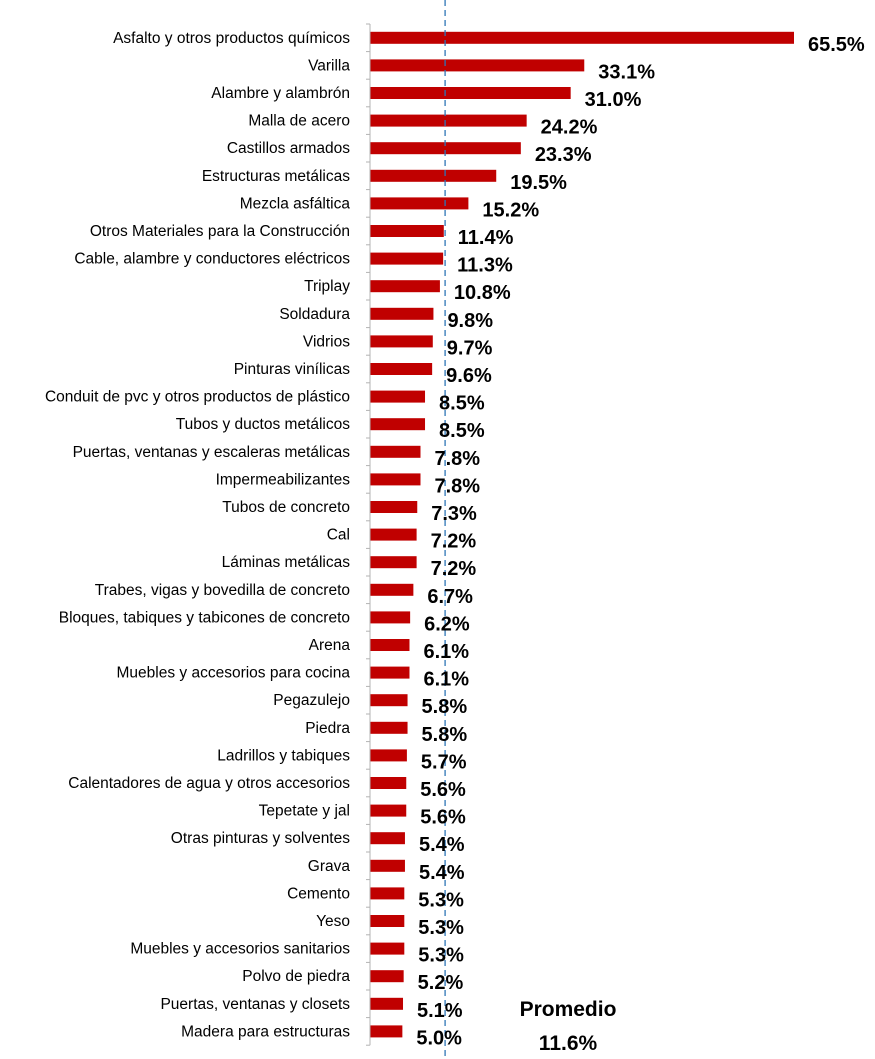 This screenshot has width=875, height=1059. Describe the element at coordinates (276, 176) in the screenshot. I see `category-label: Estructuras metálicas` at that location.